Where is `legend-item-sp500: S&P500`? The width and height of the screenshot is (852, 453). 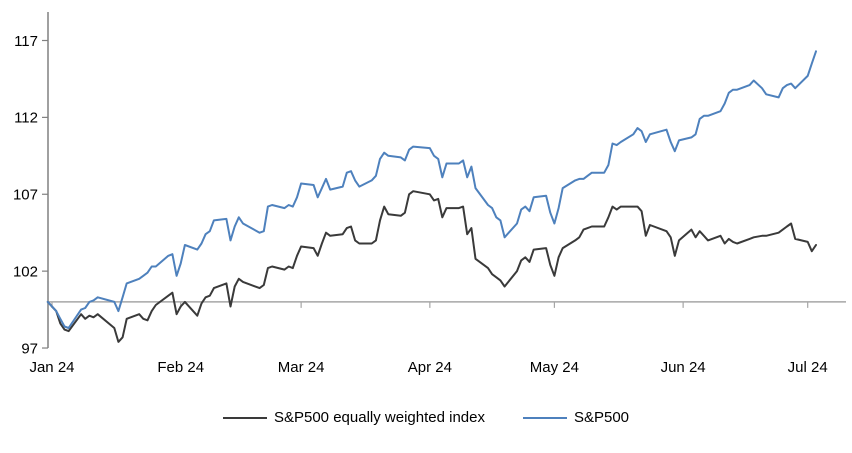 legend-item-sp500: S&P500 is located at coordinates (576, 417).